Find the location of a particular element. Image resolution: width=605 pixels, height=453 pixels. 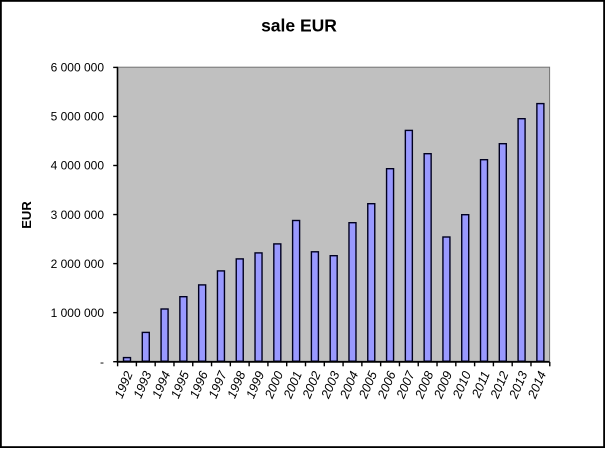

svg-text: EUR is located at coordinates (26, 215).